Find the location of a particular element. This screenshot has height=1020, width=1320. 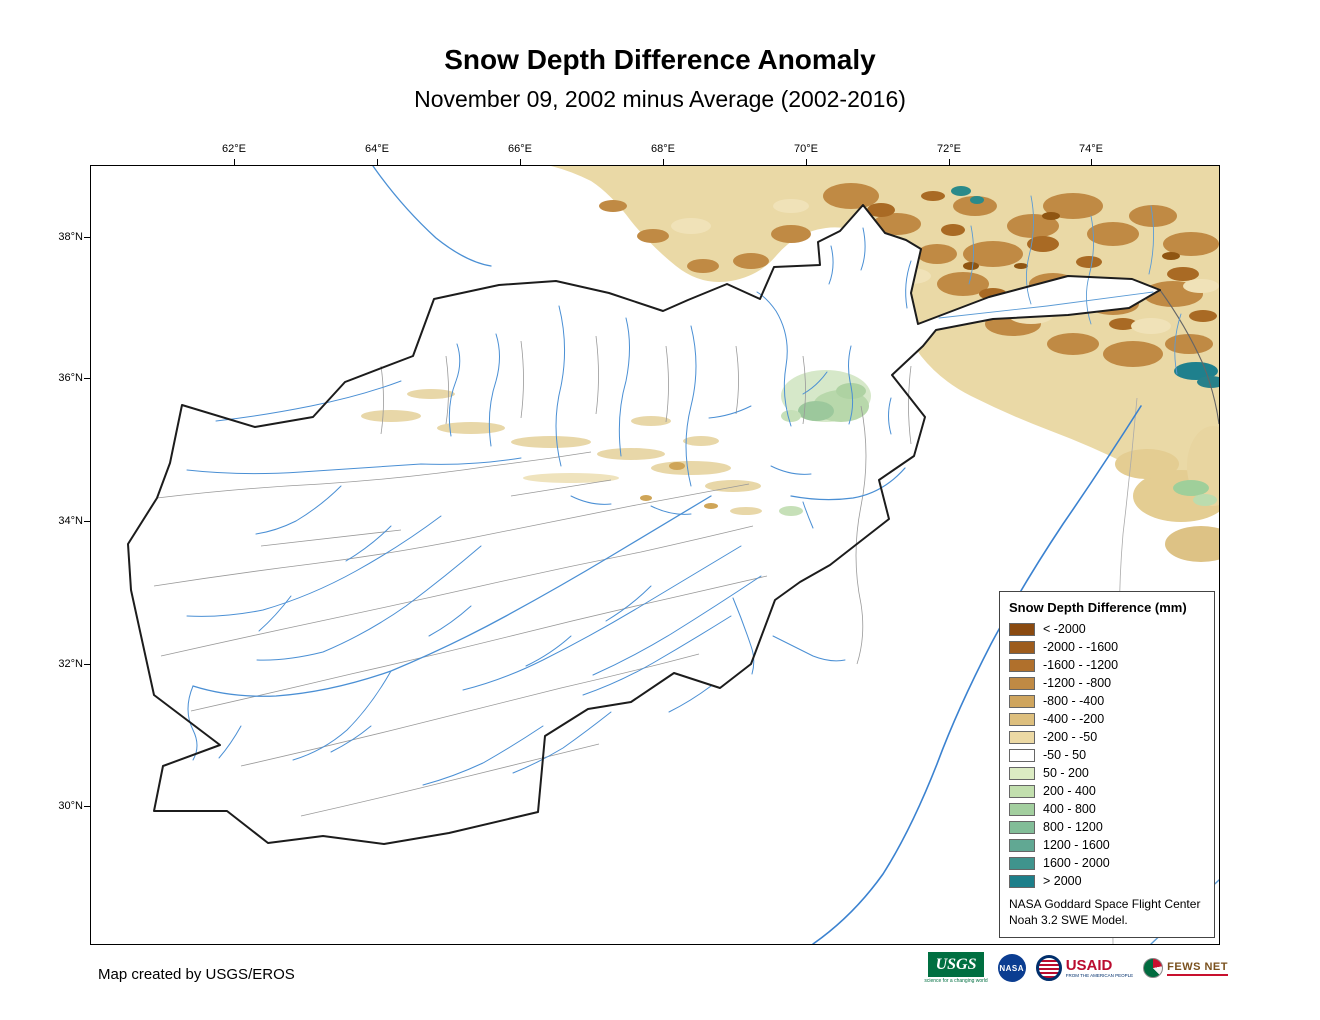

legend-item-label: 1600 - 2000 is located at coordinates (1076, 863).